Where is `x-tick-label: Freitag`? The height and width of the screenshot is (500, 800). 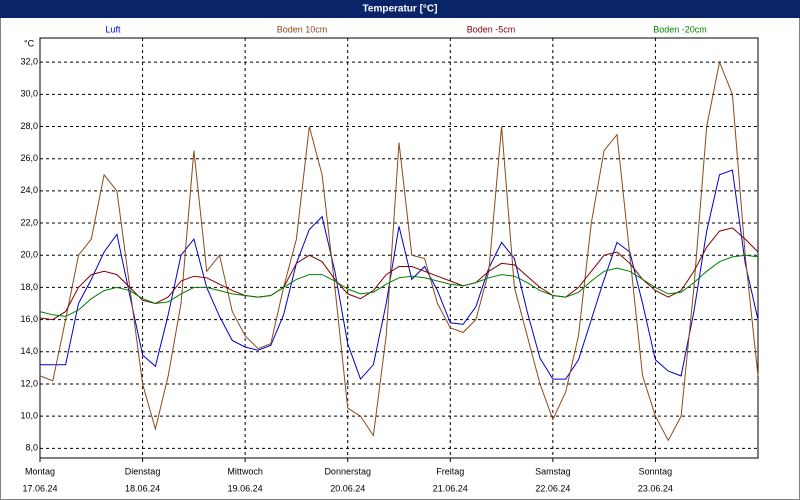
x-tick-label: Freitag is located at coordinates (450, 471).